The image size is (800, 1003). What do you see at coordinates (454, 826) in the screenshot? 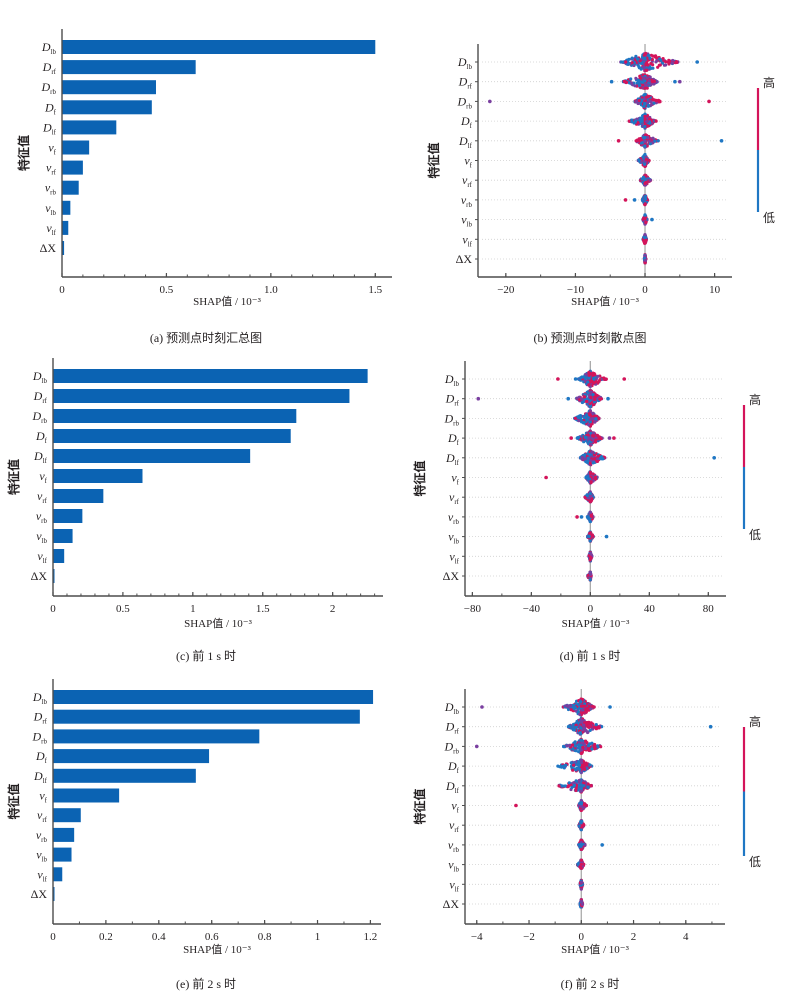
I see `ytick-label: vrf` at bounding box center [454, 826].